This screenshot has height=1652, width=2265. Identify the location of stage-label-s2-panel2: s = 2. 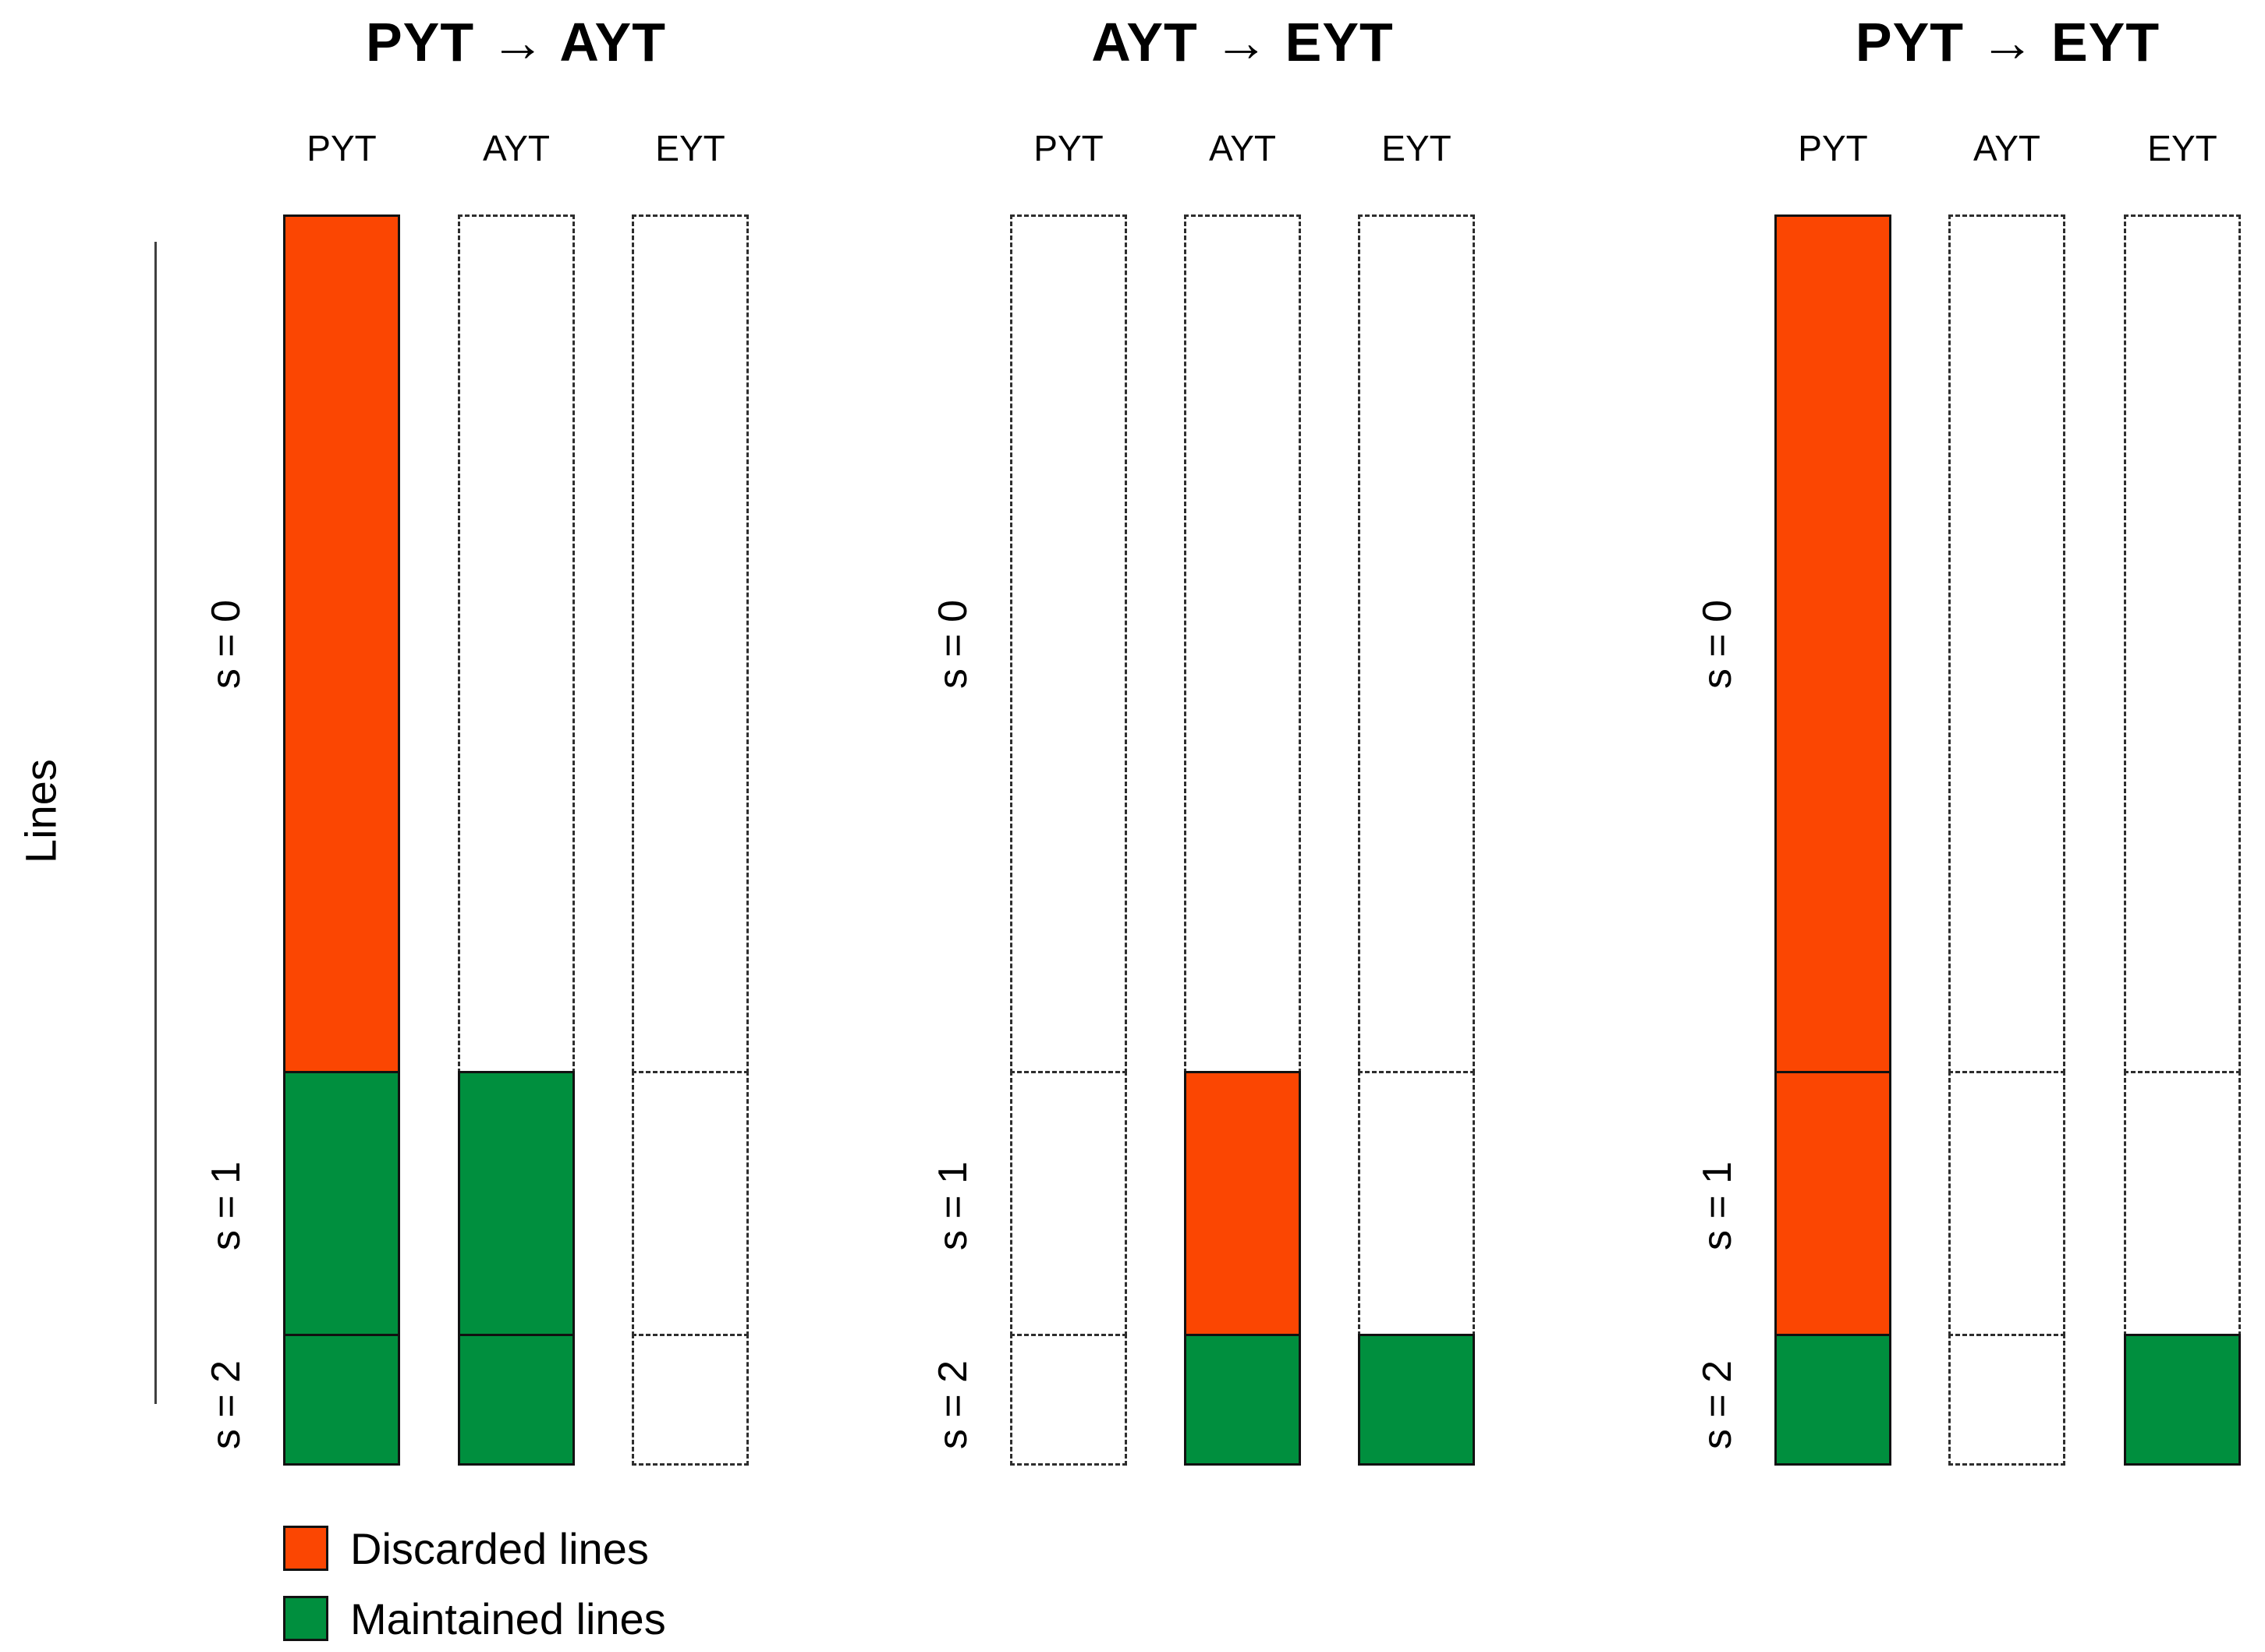
(953, 1404).